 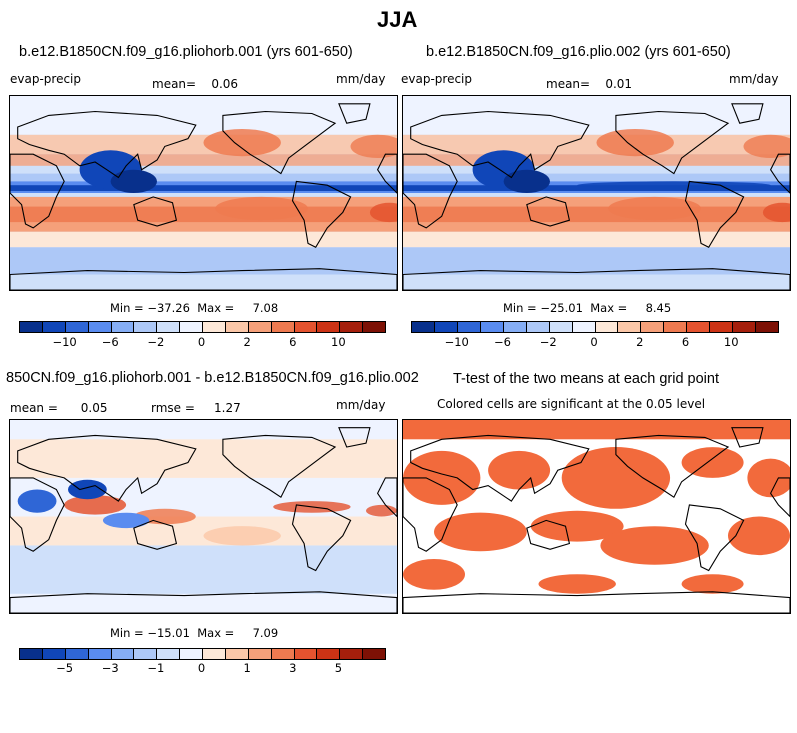 I want to click on colorbar-tick-label: 10, so click(x=338, y=342).